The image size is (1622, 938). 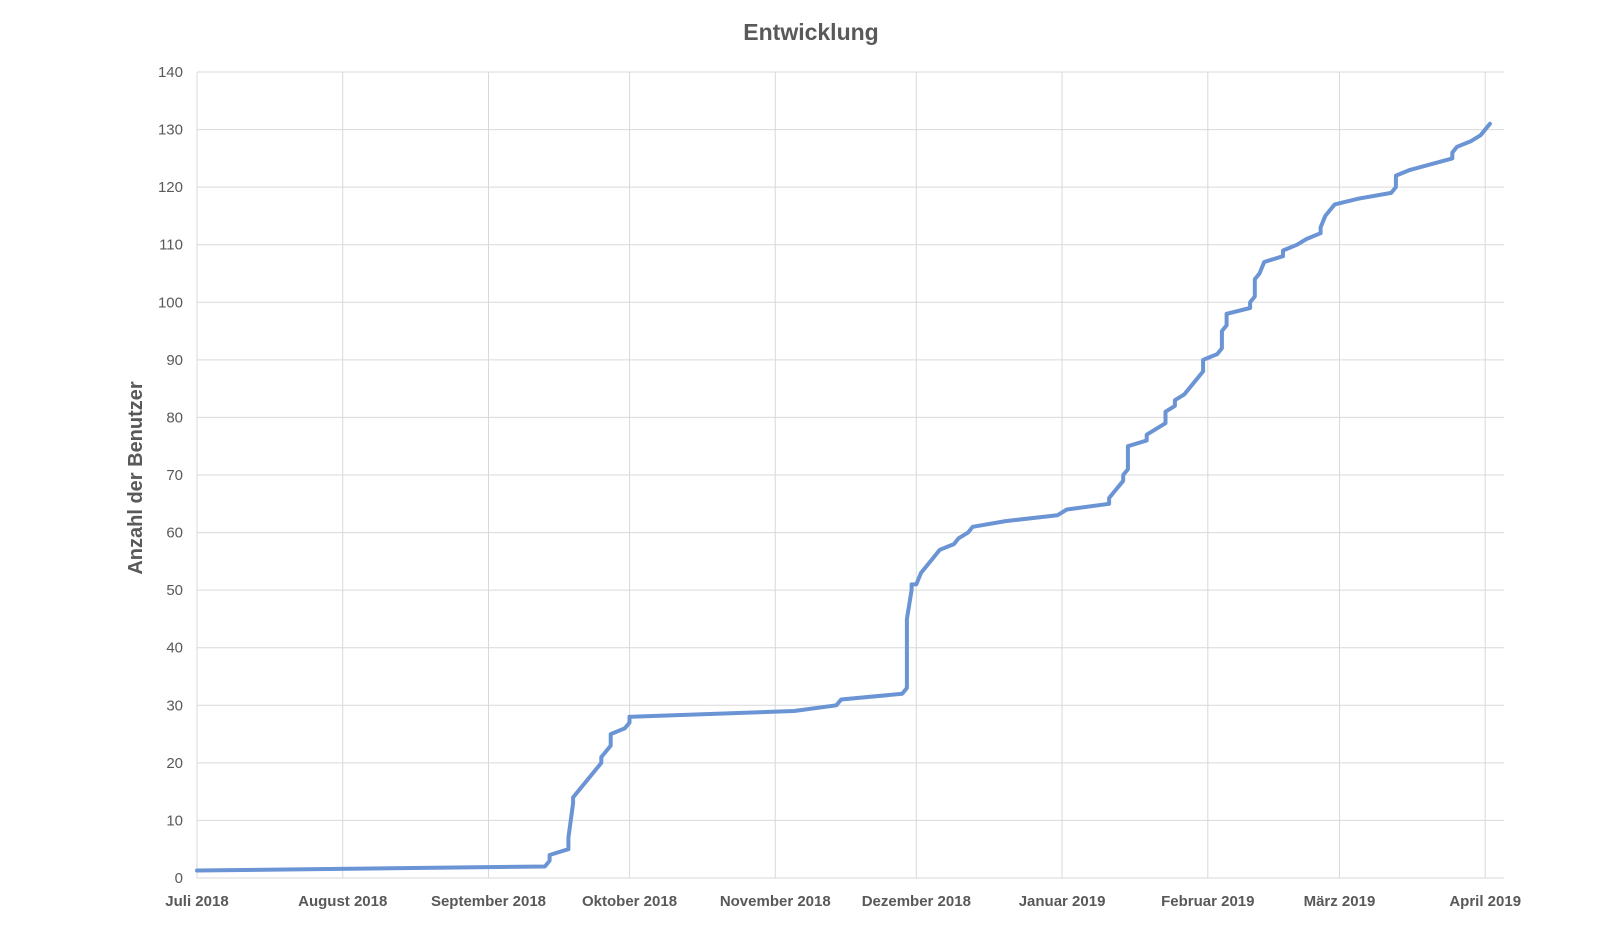 What do you see at coordinates (174, 763) in the screenshot?
I see `y-tick-label: 20` at bounding box center [174, 763].